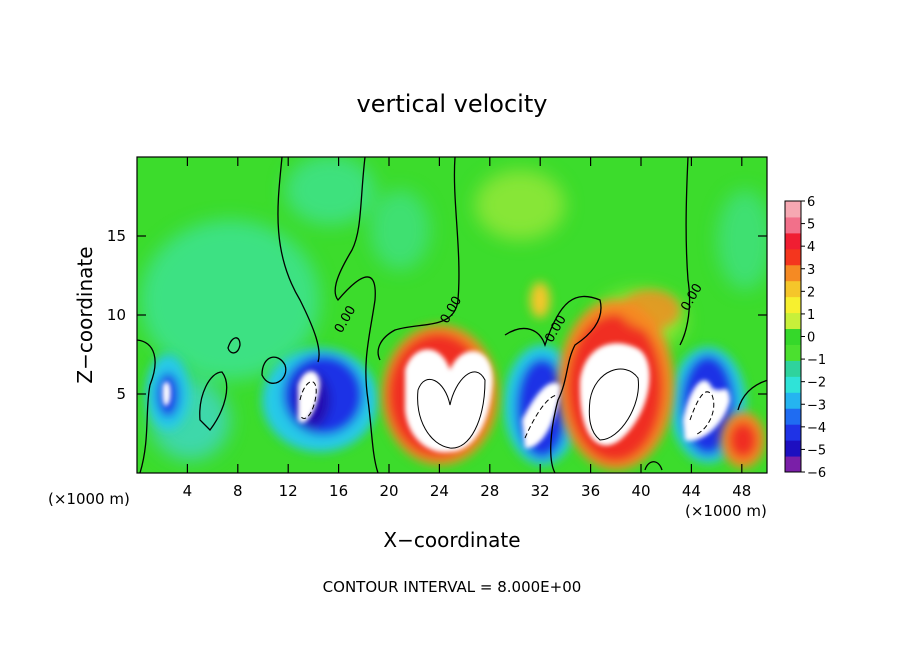  I want to click on chart-title: vertical velocity, so click(452, 104).